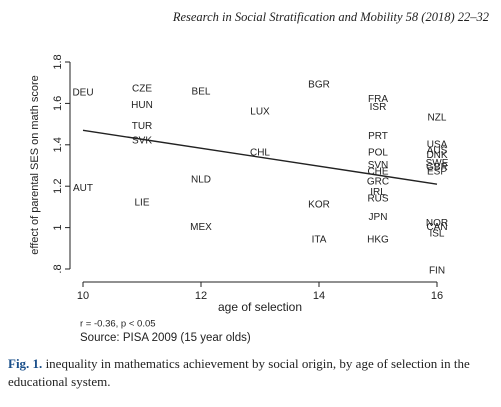 This screenshot has height=407, width=501. I want to click on point-label: MEX, so click(201, 227).